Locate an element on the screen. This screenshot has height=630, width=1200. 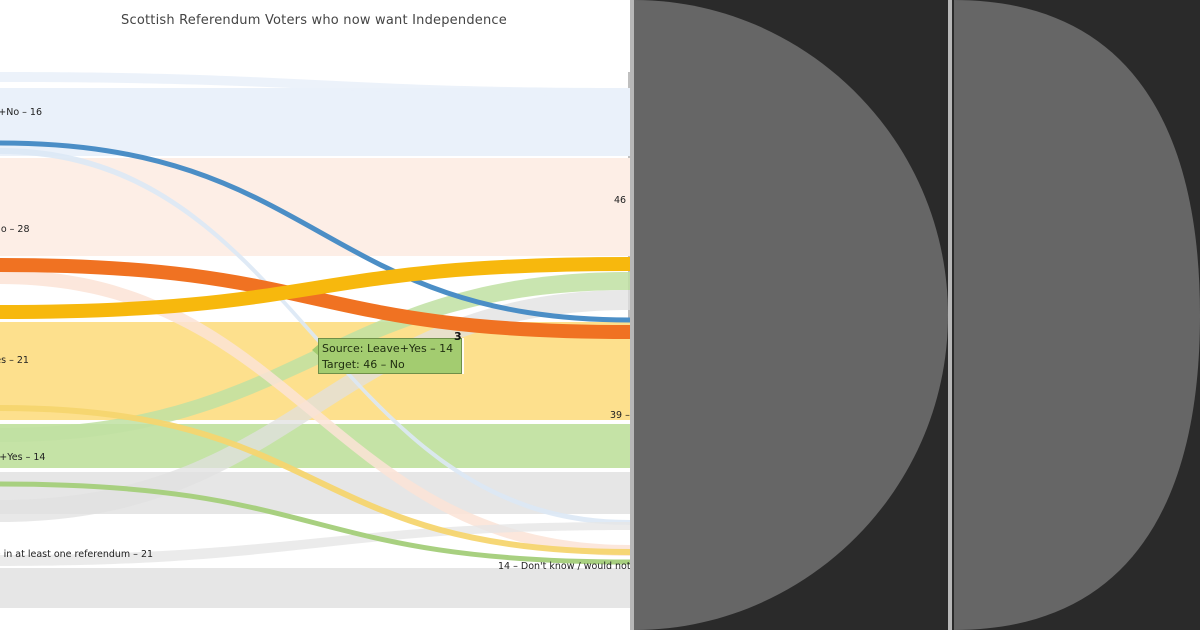
target-label-46: 46 is located at coordinates (620, 200).